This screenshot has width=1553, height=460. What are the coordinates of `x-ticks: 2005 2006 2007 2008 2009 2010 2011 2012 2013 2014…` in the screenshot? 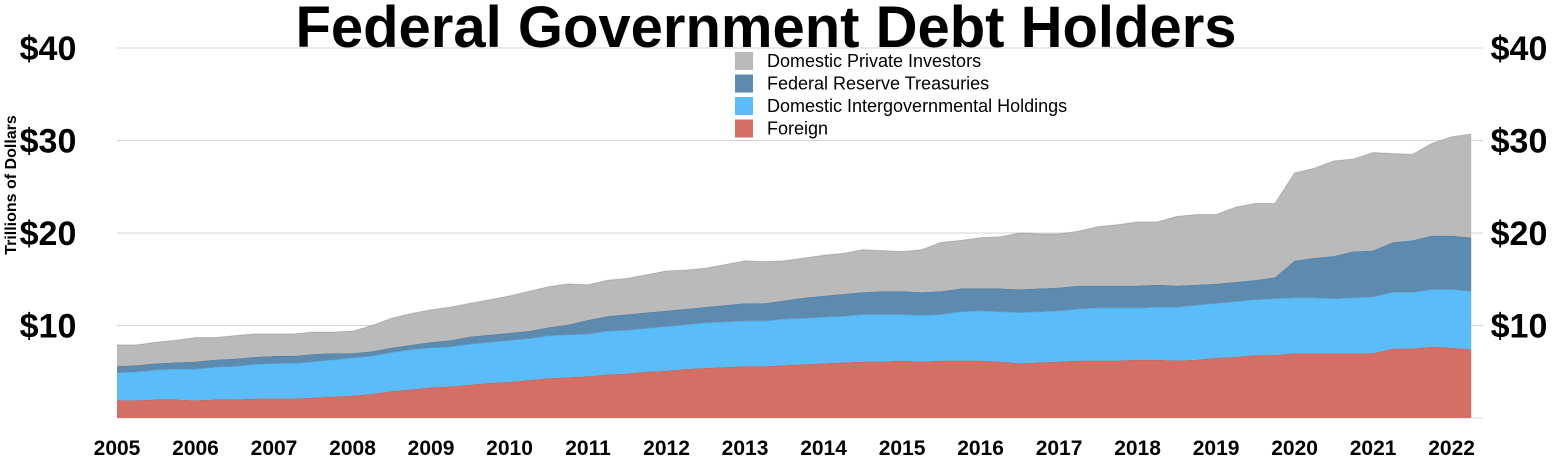 It's located at (784, 448).